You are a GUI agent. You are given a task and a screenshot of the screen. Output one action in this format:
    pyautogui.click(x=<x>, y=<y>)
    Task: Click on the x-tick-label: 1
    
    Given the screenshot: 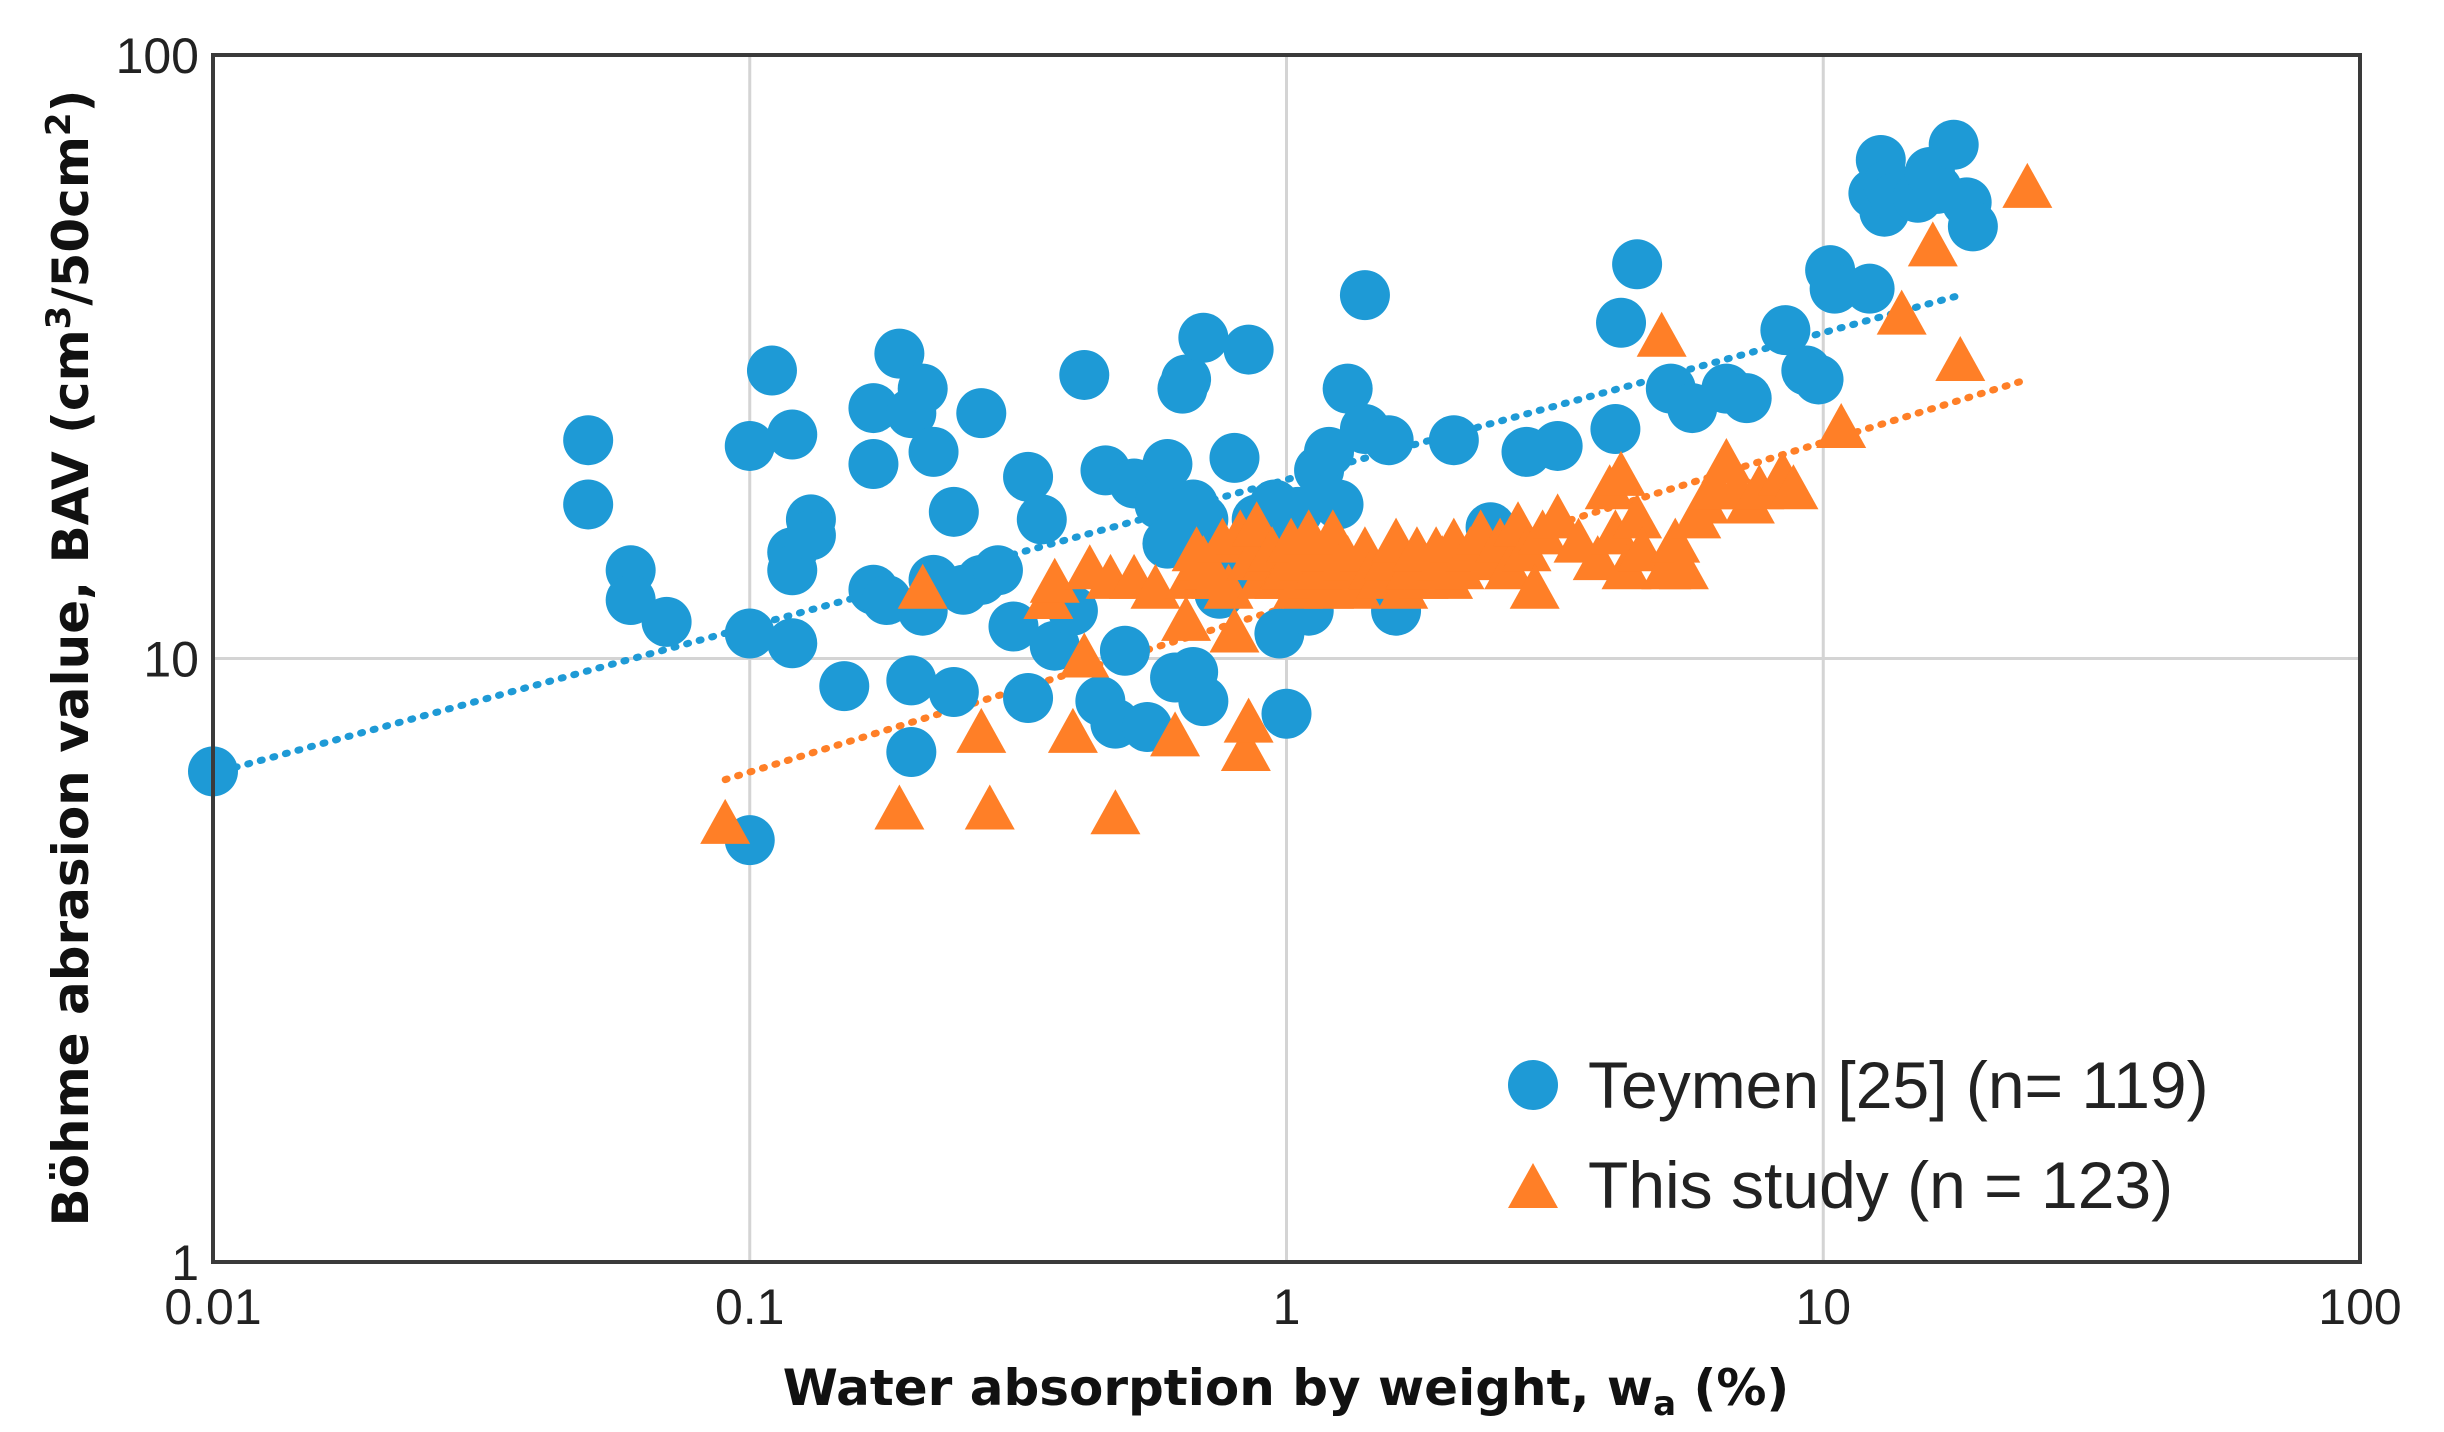 What is the action you would take?
    pyautogui.click(x=1287, y=1307)
    